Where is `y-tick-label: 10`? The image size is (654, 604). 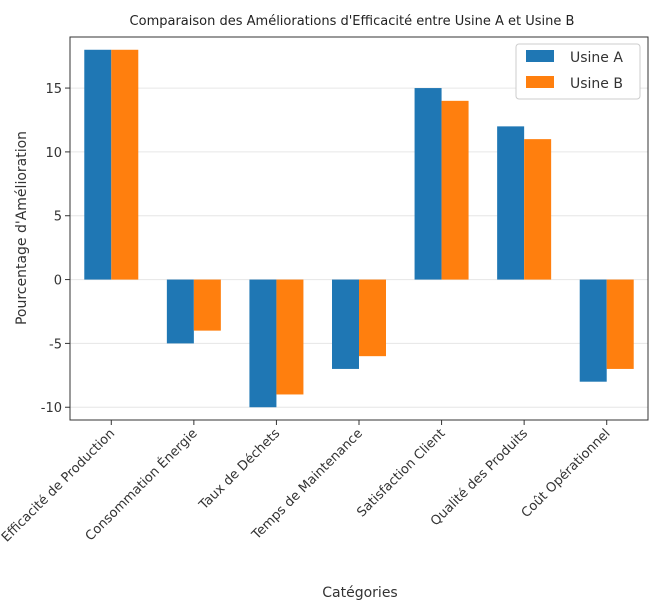
y-tick-label: 10 is located at coordinates (53, 153).